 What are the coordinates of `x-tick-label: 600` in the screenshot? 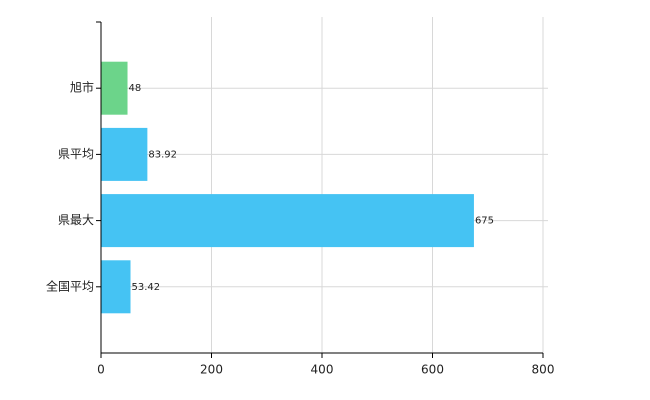 It's located at (432, 370).